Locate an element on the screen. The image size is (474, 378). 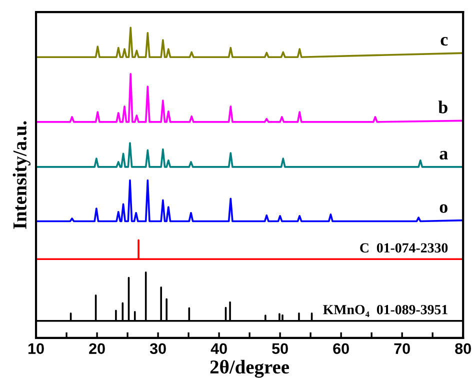
x-tick-label: 70 is located at coordinates (402, 348).